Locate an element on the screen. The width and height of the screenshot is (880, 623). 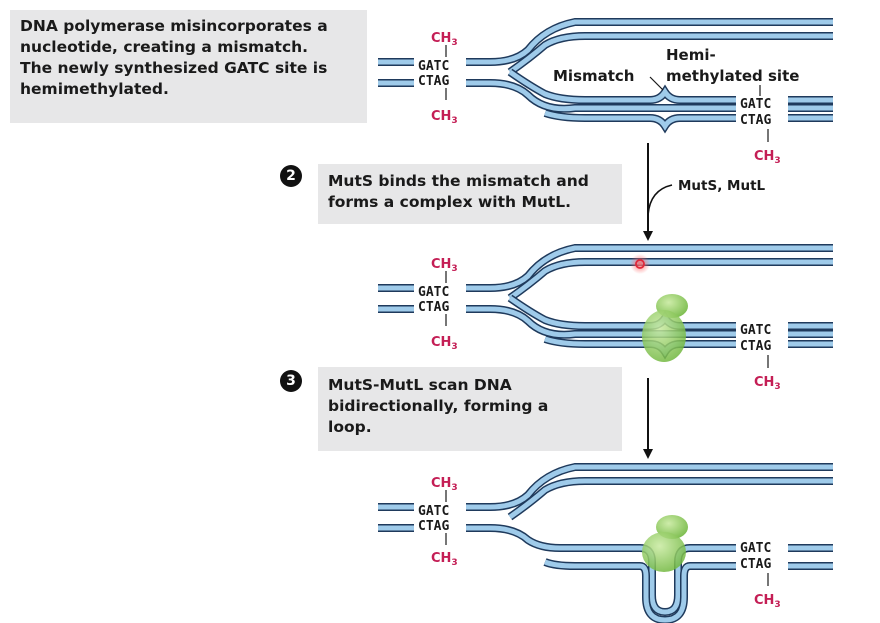
mismatch-pointer is located at coordinates (656, 83).